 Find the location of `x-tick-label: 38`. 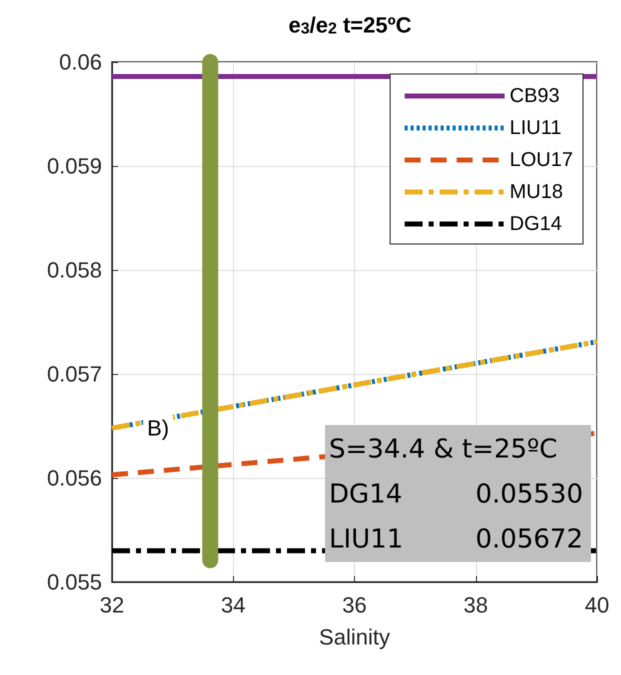

x-tick-label: 38 is located at coordinates (476, 605).